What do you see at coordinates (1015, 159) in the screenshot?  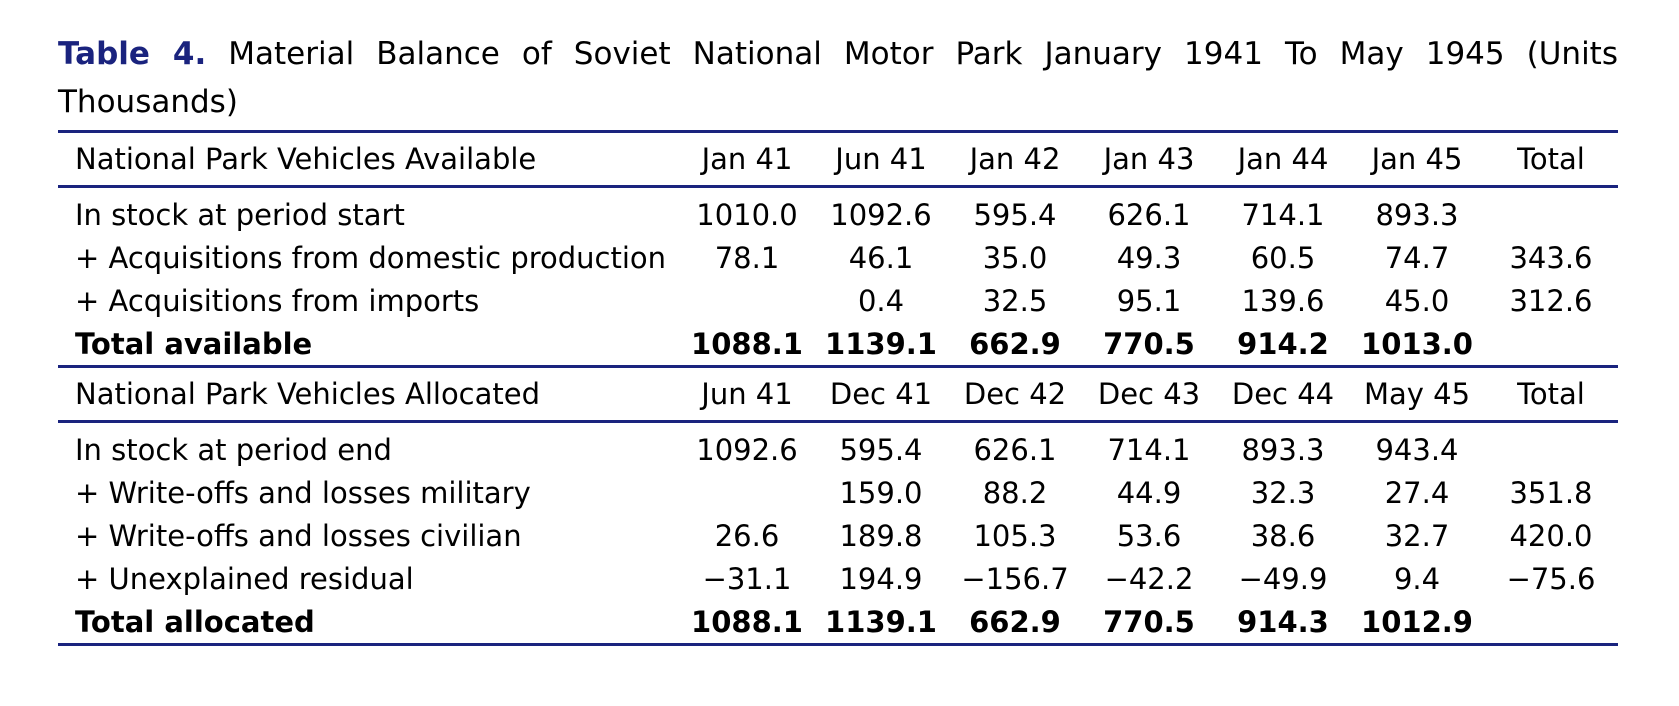 I see `column-header: Jan 42` at bounding box center [1015, 159].